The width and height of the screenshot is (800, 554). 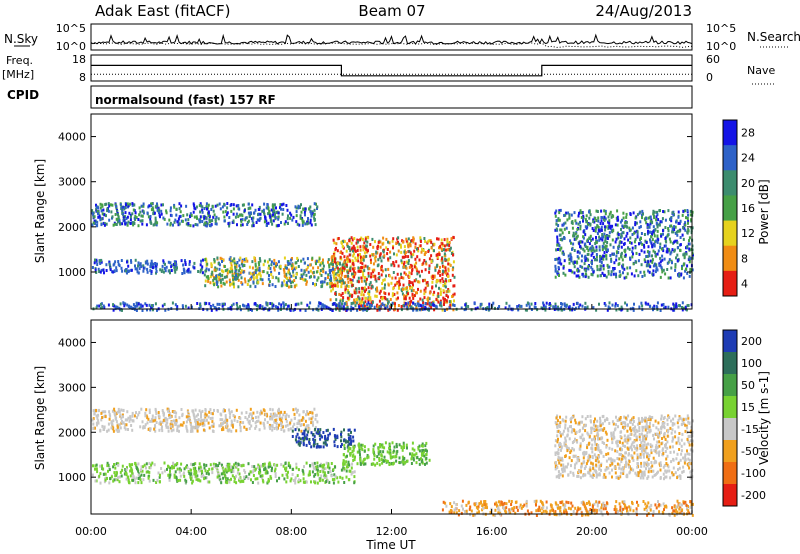 I want to click on nsearch-ytick-top: 10^5, so click(x=721, y=28).